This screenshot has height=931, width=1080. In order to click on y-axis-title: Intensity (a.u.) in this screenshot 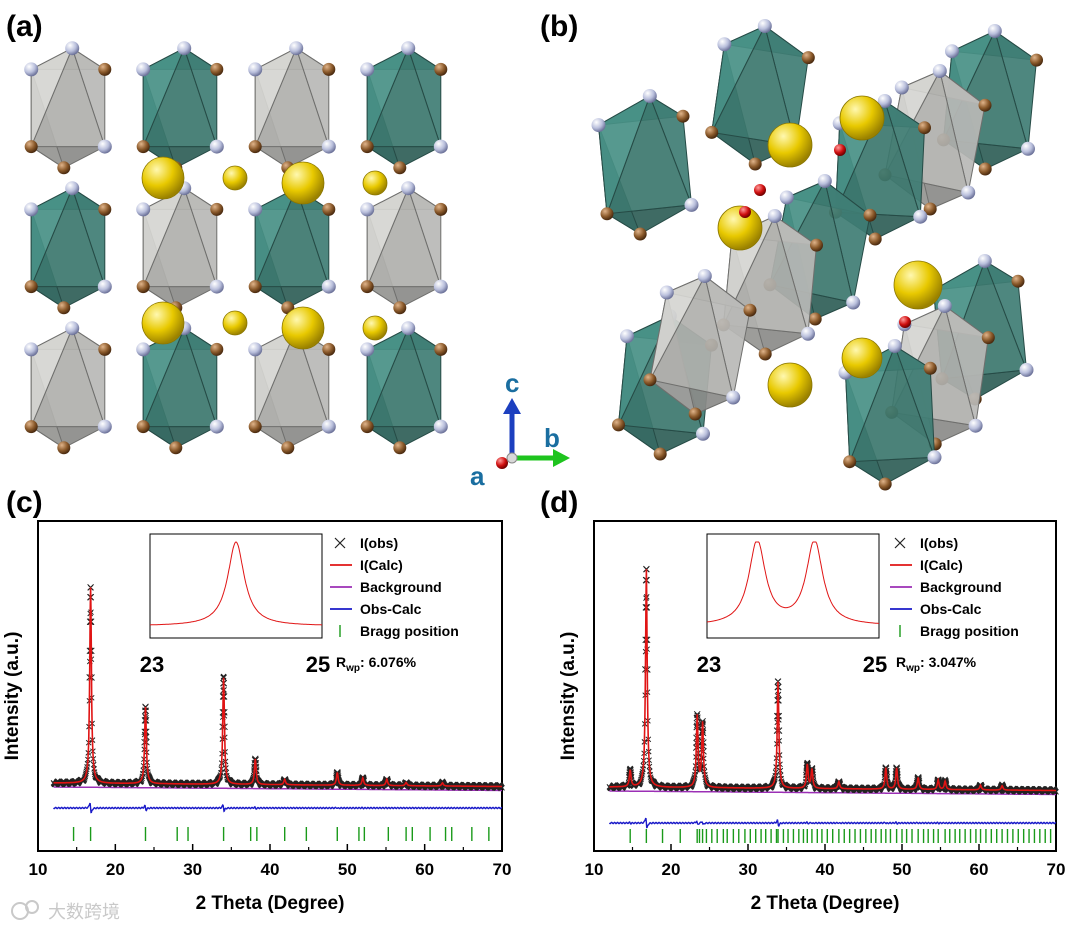, I will do `click(568, 696)`.